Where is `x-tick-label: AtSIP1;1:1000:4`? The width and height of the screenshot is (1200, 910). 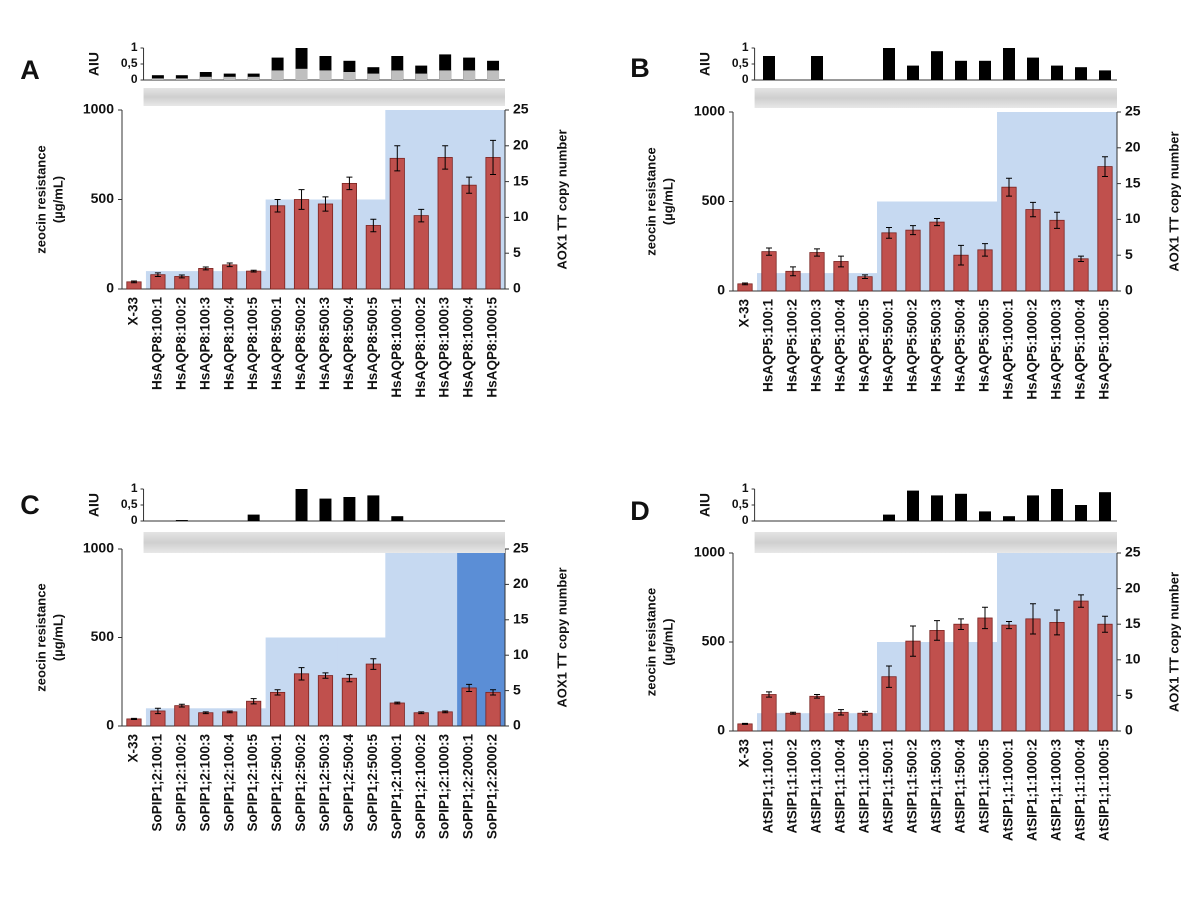
x-tick-label: AtSIP1;1:1000:4 is located at coordinates (1080, 790).